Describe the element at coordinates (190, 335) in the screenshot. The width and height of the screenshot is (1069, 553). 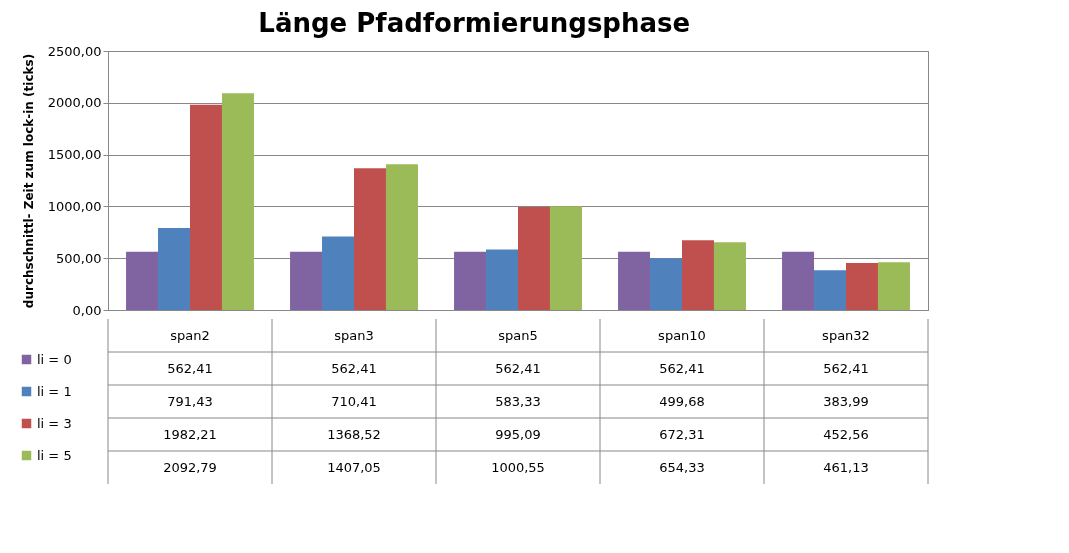
I see `x-tick-label: span2` at that location.